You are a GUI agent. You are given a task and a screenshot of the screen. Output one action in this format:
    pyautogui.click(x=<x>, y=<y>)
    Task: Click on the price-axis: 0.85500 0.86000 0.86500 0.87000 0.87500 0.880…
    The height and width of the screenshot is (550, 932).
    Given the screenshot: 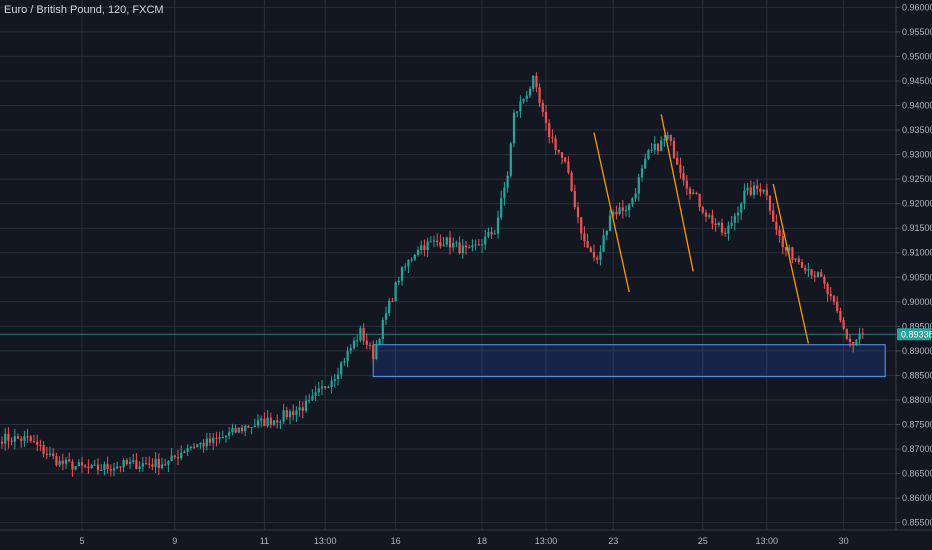 What is the action you would take?
    pyautogui.click(x=913, y=275)
    